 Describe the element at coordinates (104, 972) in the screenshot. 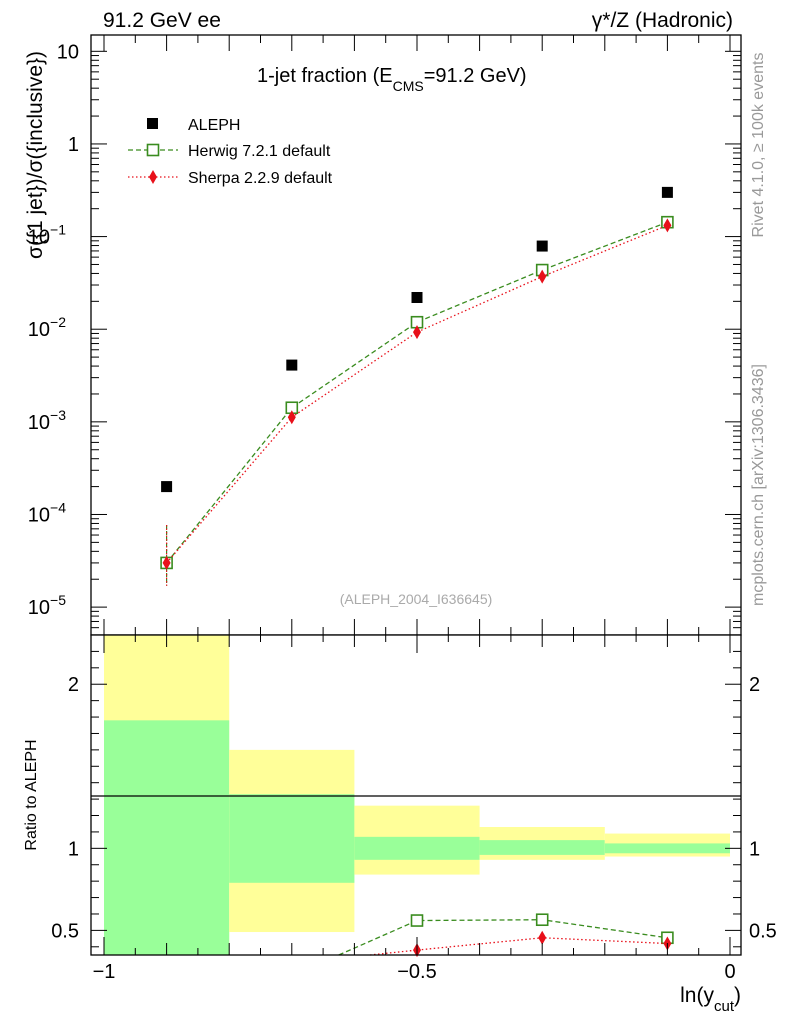

I see `ratio-x-tick-label: −1` at that location.